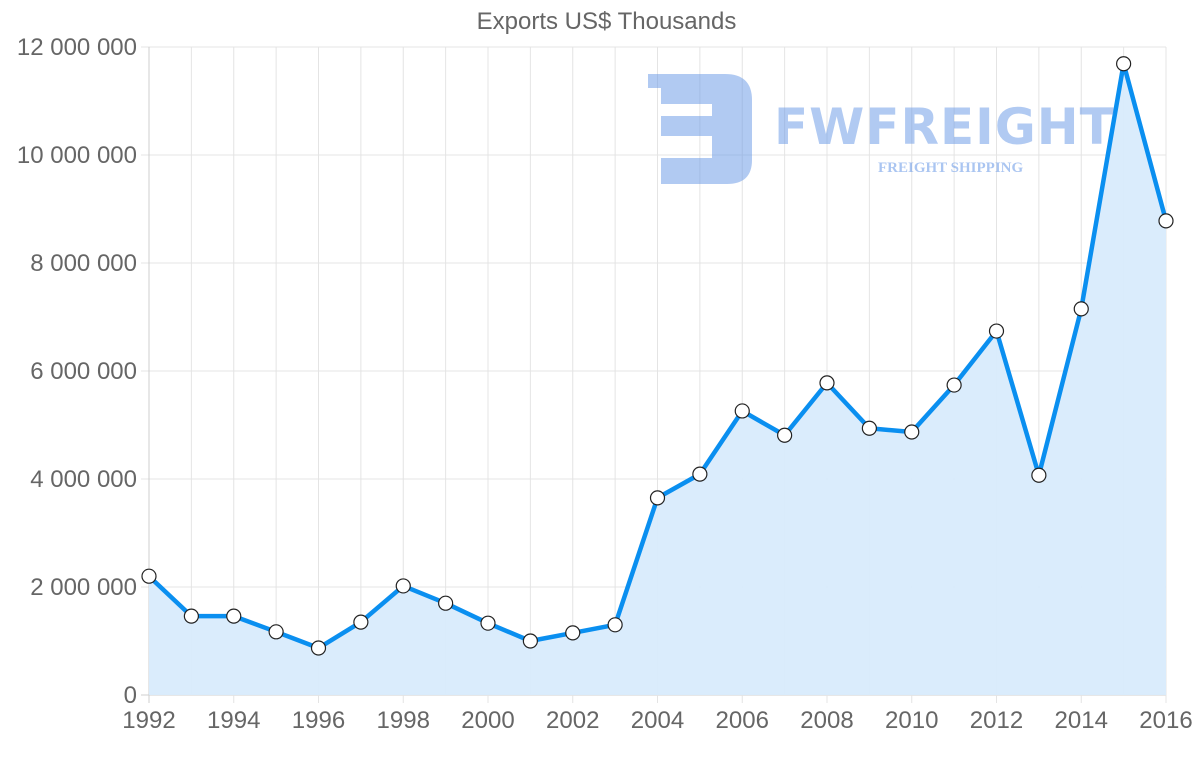 This screenshot has height=763, width=1200. What do you see at coordinates (83, 479) in the screenshot?
I see `y-tick-label: 4 000 000` at bounding box center [83, 479].